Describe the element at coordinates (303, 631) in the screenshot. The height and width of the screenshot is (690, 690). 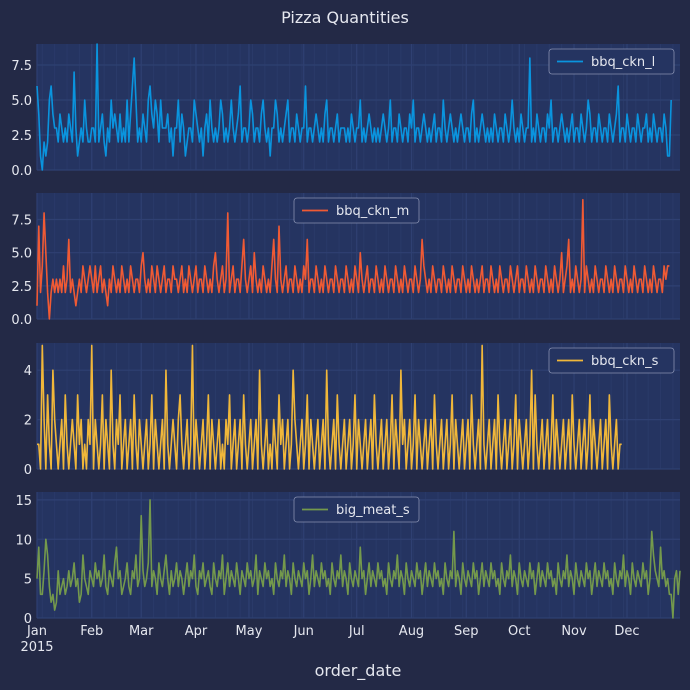
I see `x-tick-label: Jun` at that location.